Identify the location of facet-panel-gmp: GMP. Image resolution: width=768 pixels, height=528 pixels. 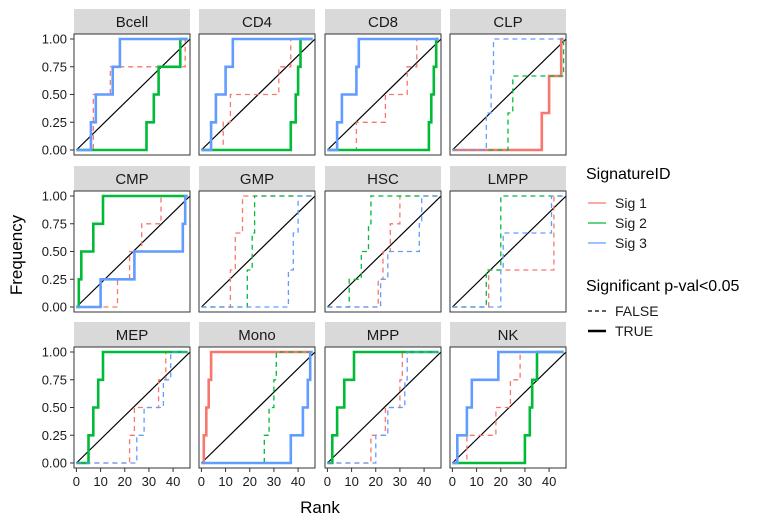
(257, 239).